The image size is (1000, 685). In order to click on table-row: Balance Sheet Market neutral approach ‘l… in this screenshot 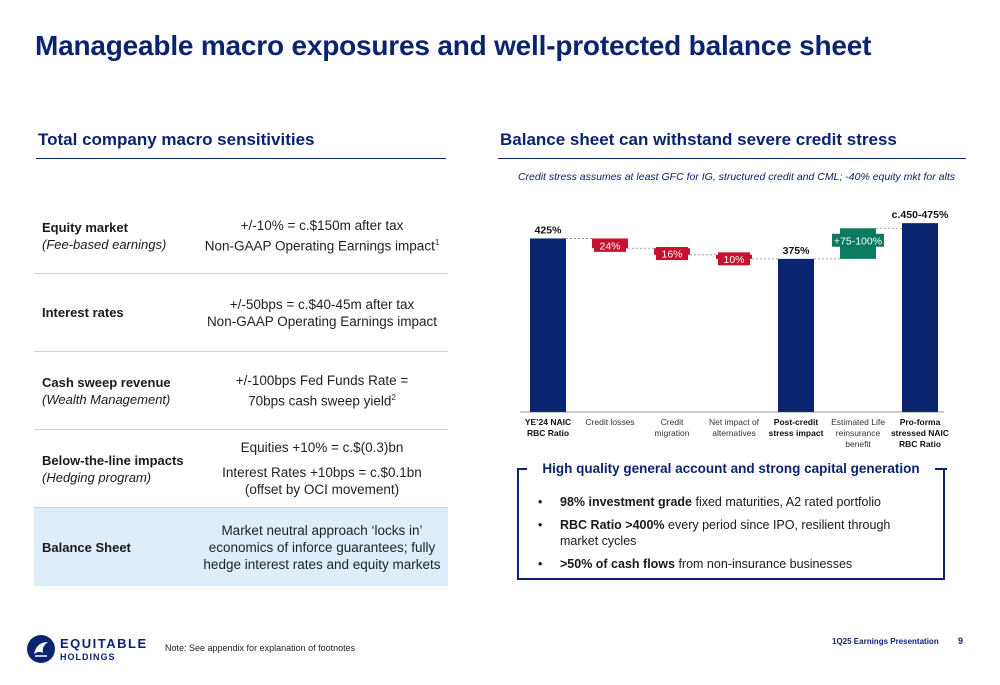, I will do `click(241, 547)`.